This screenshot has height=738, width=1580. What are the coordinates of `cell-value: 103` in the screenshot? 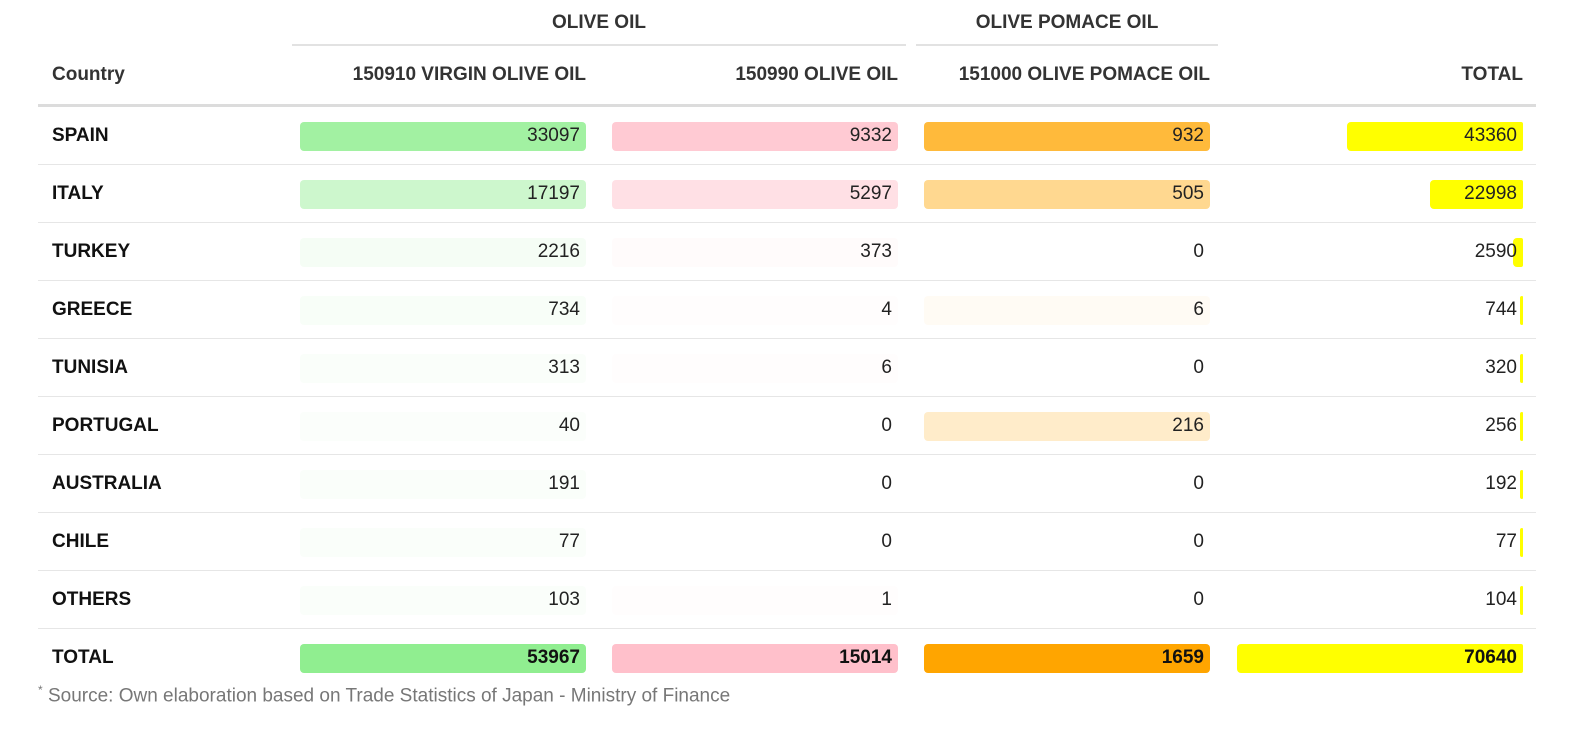 It's located at (564, 599).